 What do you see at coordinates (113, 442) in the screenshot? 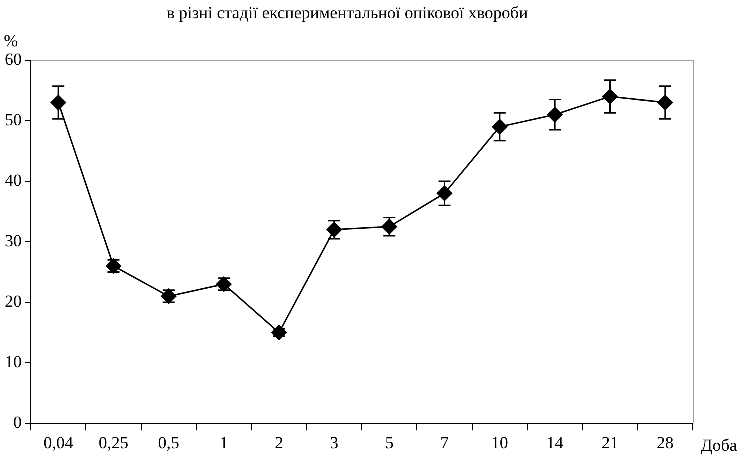
I see `x-tick-label: 0,25` at bounding box center [113, 442].